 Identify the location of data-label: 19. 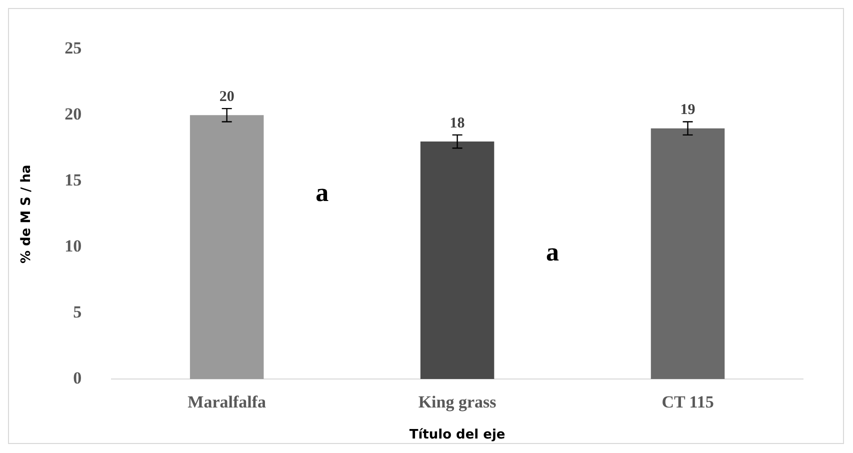
(688, 110).